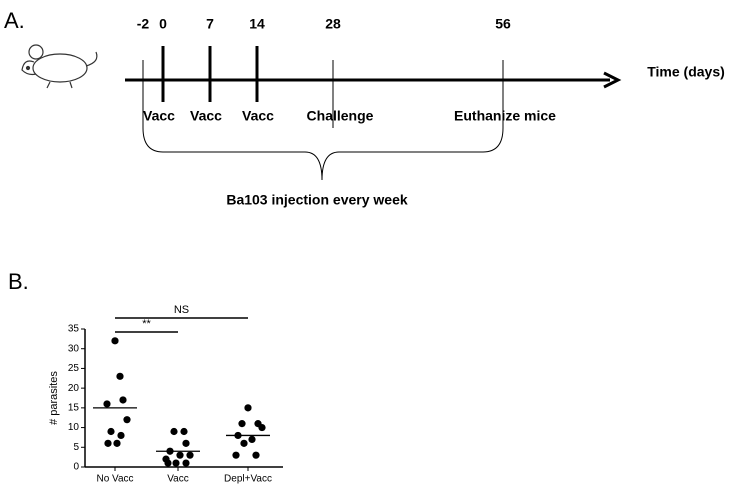 This screenshot has height=487, width=729. I want to click on significance-label: NS, so click(181, 310).